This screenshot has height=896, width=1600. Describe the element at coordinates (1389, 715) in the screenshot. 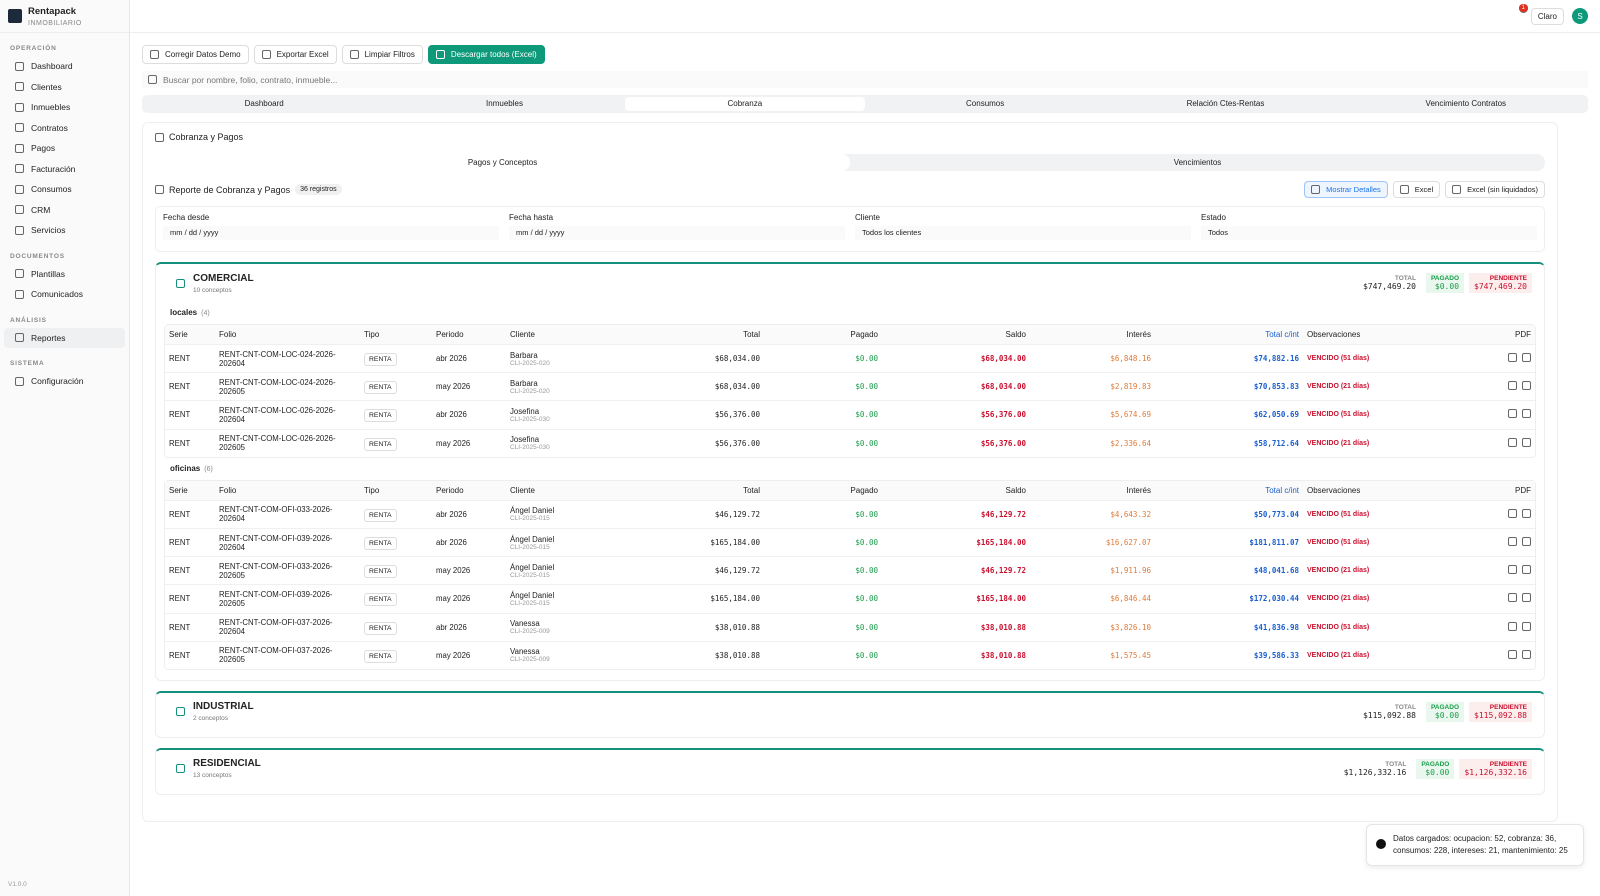

I see `summary-value: $115,092.88` at that location.